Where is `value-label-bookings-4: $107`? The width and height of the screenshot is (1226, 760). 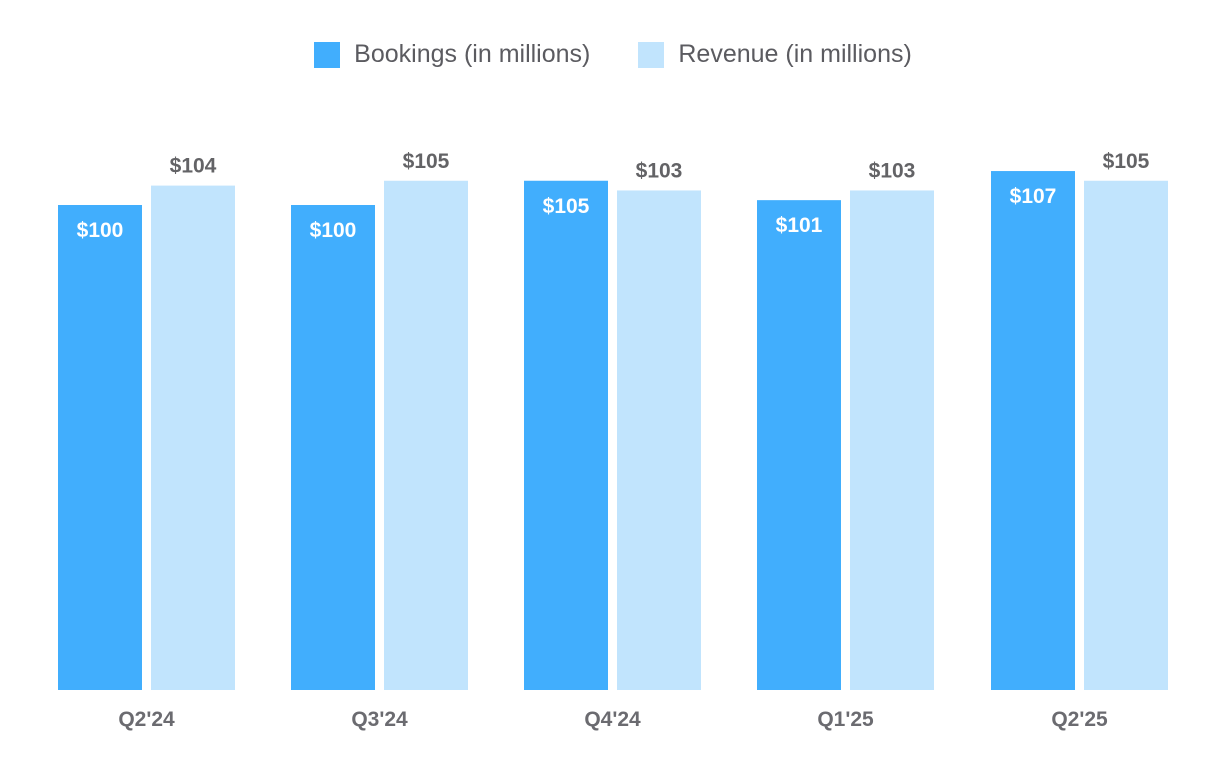
value-label-bookings-4: $107 is located at coordinates (1033, 196).